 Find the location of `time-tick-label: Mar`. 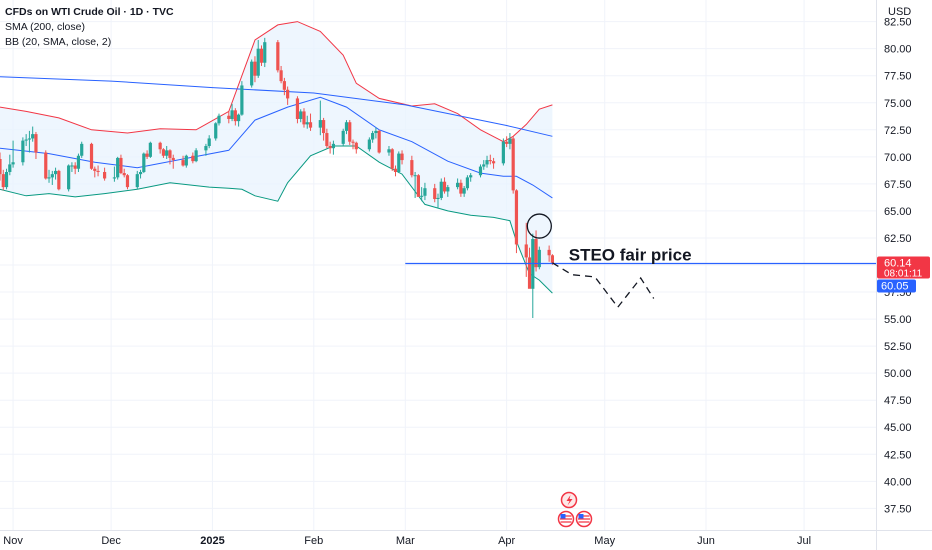

time-tick-label: Mar is located at coordinates (405, 541).